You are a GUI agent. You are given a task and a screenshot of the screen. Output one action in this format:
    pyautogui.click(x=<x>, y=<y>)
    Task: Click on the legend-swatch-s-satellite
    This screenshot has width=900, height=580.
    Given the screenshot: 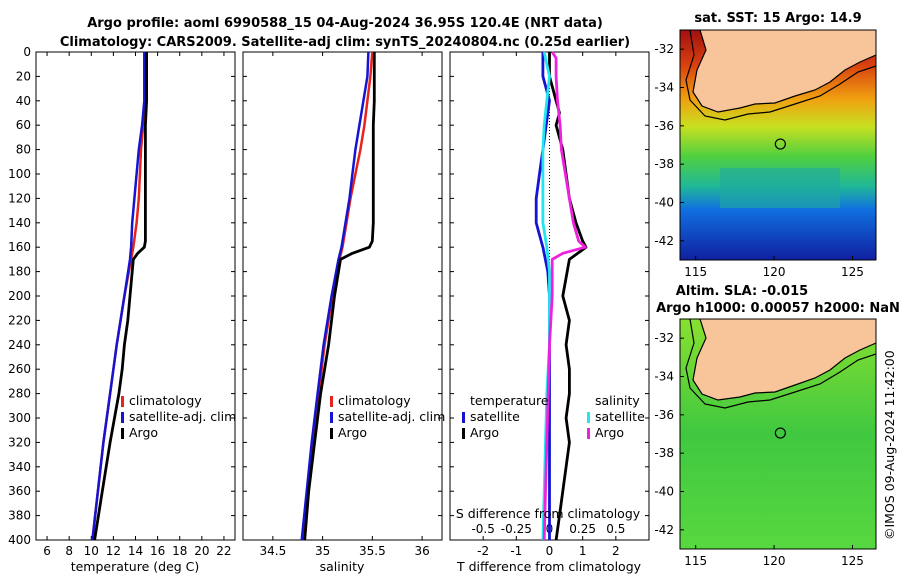 What is the action you would take?
    pyautogui.click(x=588, y=417)
    